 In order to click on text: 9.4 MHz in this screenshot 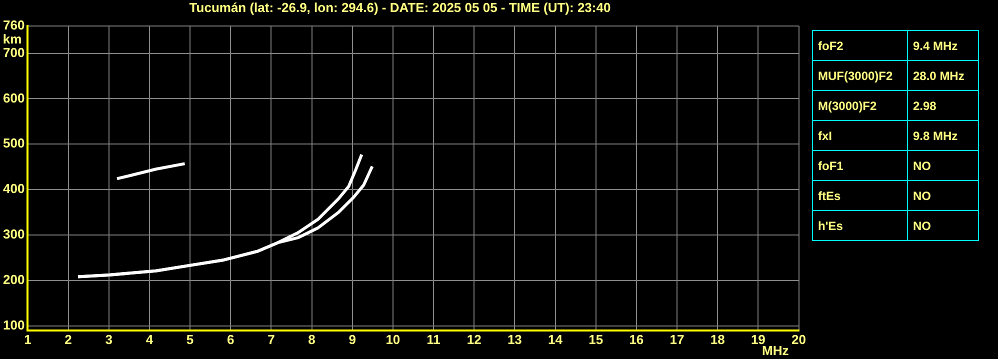, I will do `click(943, 45)`.